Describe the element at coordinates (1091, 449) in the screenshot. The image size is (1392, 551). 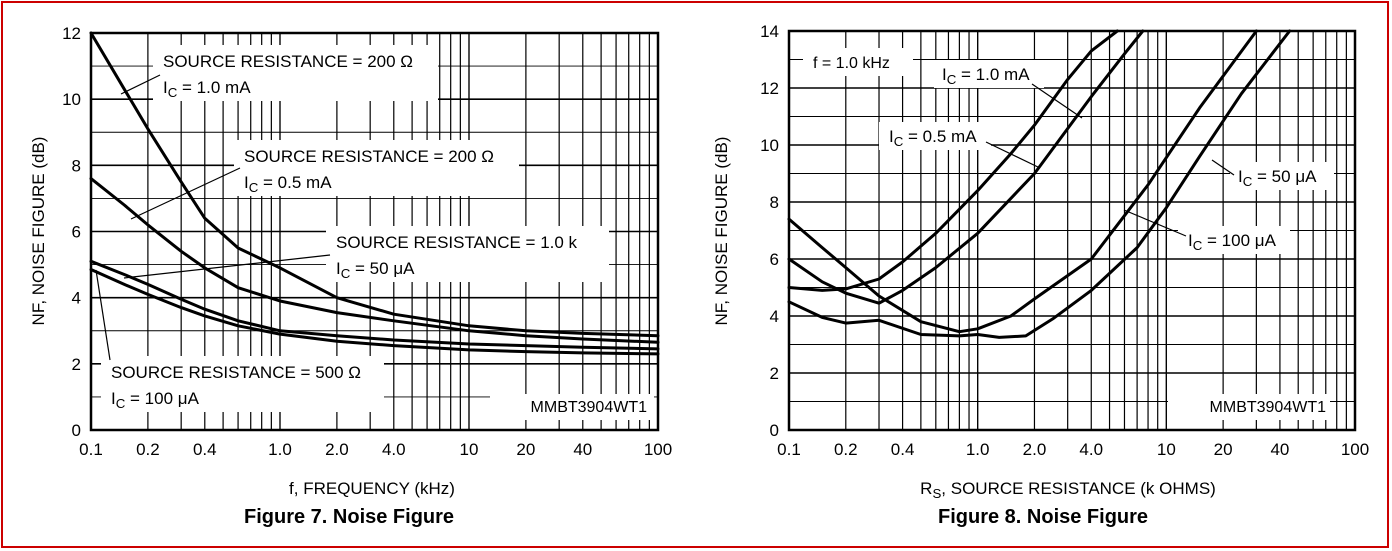
I see `fig8-x-tick-label: 4.0` at that location.